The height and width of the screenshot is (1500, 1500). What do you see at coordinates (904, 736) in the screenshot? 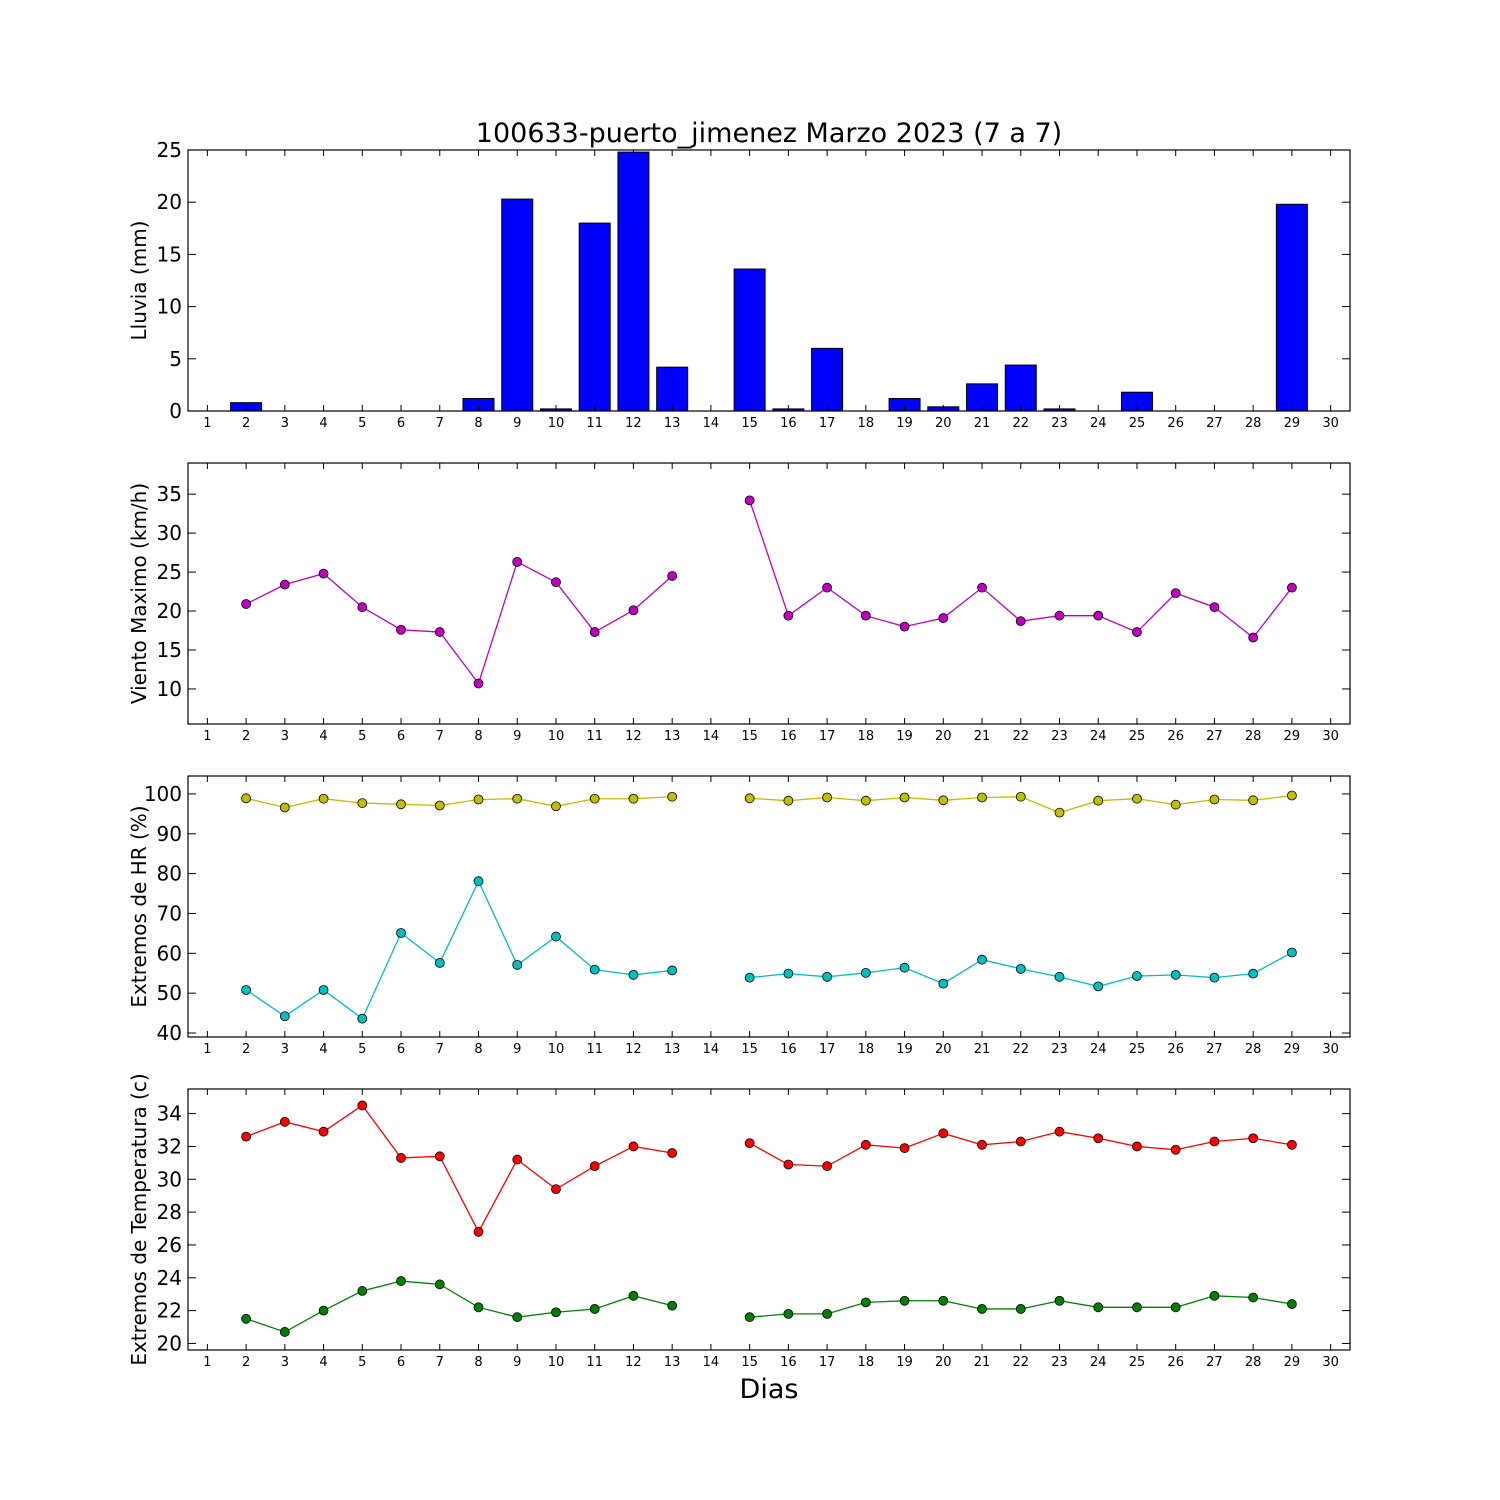
I see `wind-xtick-label-19: 19` at bounding box center [904, 736].